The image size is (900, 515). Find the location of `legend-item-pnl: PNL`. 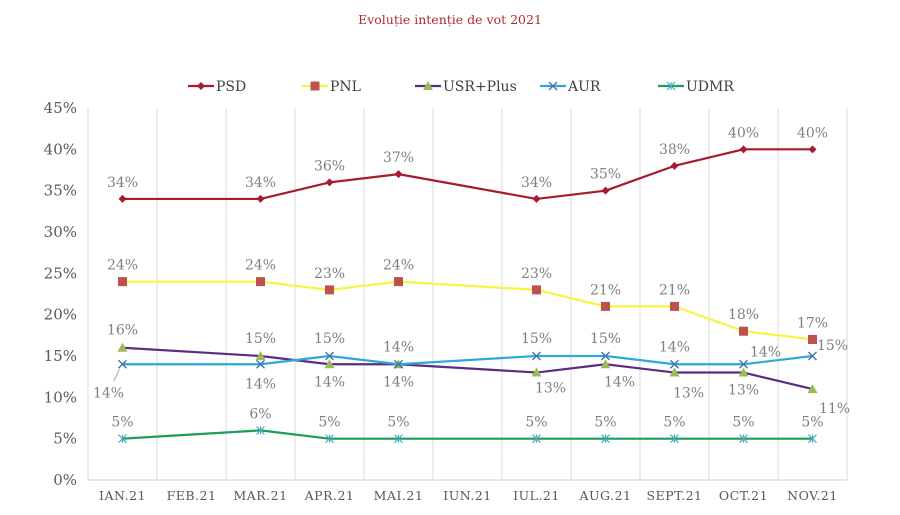

legend-item-pnl: PNL is located at coordinates (331, 87).